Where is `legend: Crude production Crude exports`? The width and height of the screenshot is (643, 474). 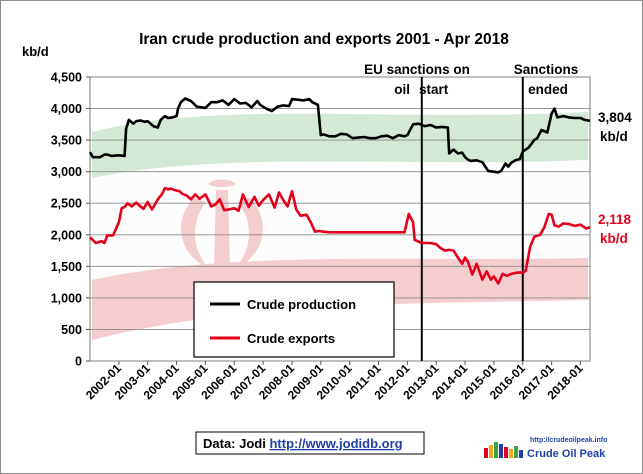
legend: Crude production Crude exports is located at coordinates (294, 319).